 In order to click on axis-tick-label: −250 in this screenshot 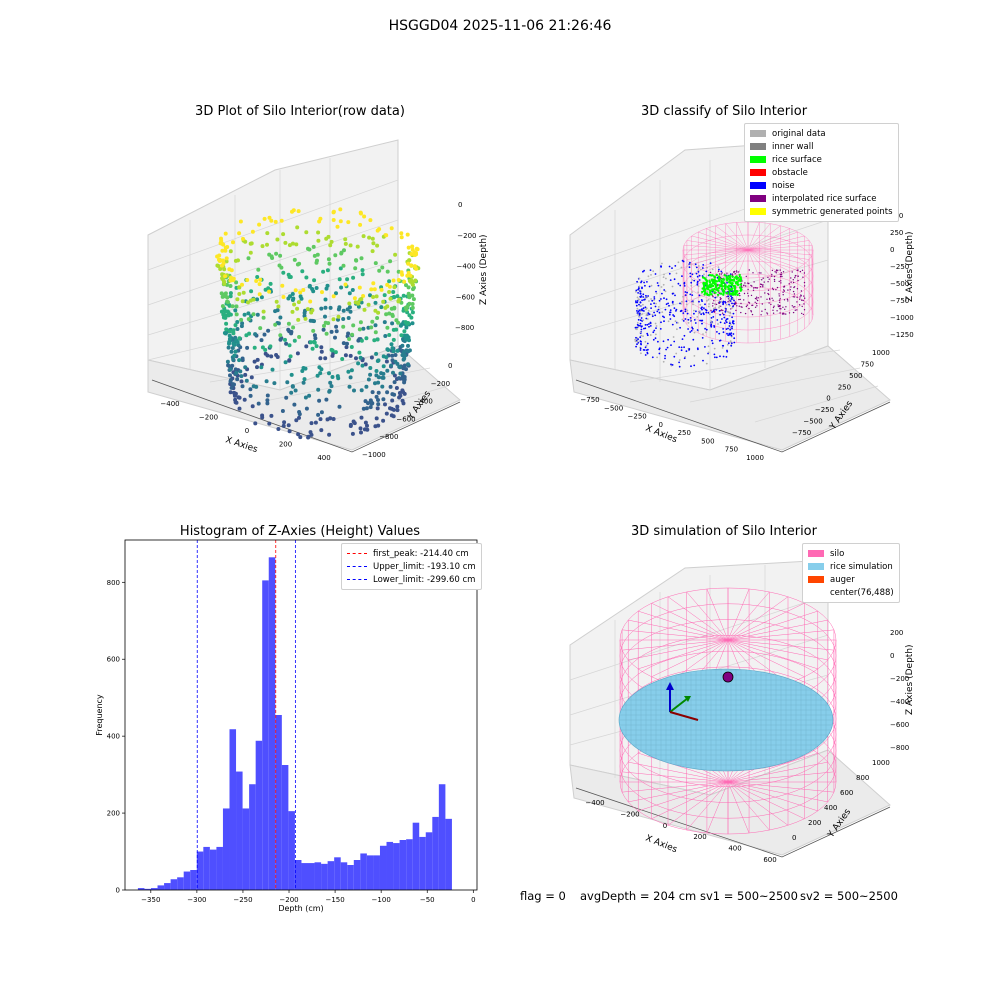, I will do `click(824, 410)`.